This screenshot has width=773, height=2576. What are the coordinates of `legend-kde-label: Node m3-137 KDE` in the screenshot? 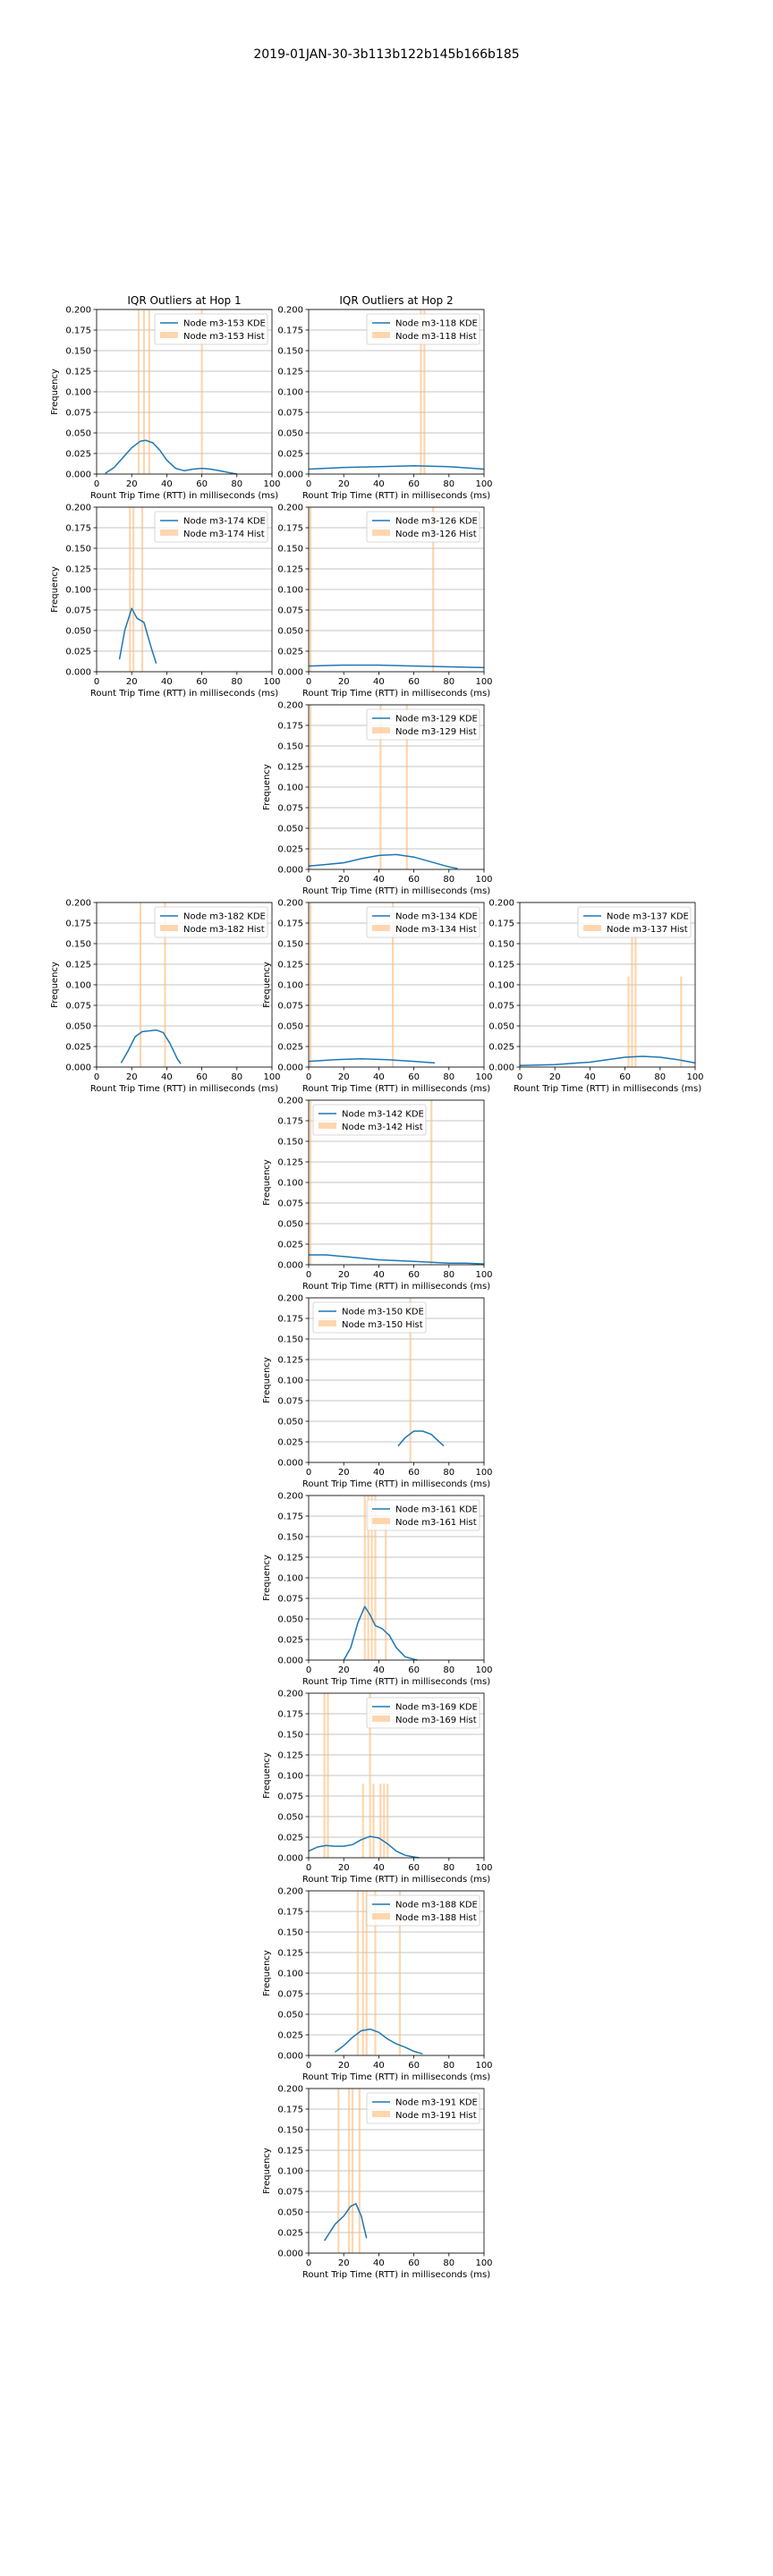 It's located at (648, 917).